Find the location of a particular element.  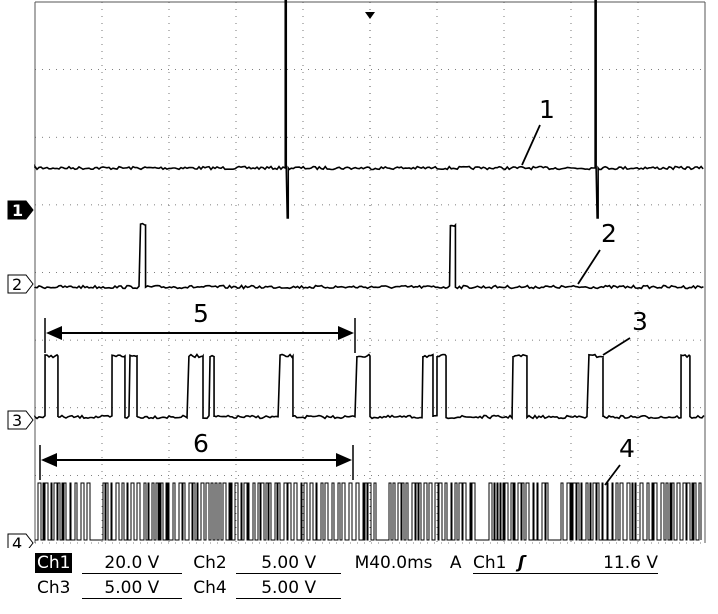

annotation-3: 3 is located at coordinates (640, 321).